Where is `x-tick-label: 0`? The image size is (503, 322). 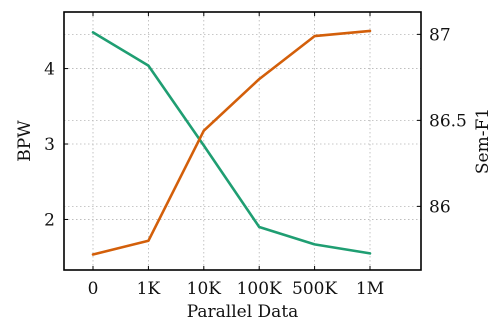 x-tick-label: 0 is located at coordinates (93, 289).